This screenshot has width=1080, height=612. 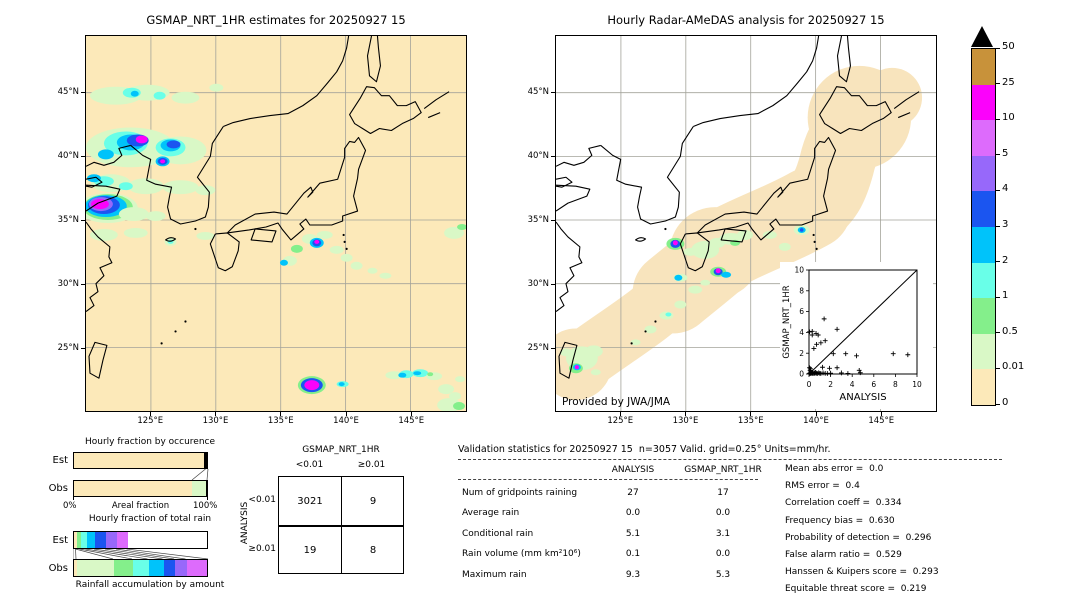 I want to click on contingency-col-label-lt: <0.01, so click(x=309, y=465).